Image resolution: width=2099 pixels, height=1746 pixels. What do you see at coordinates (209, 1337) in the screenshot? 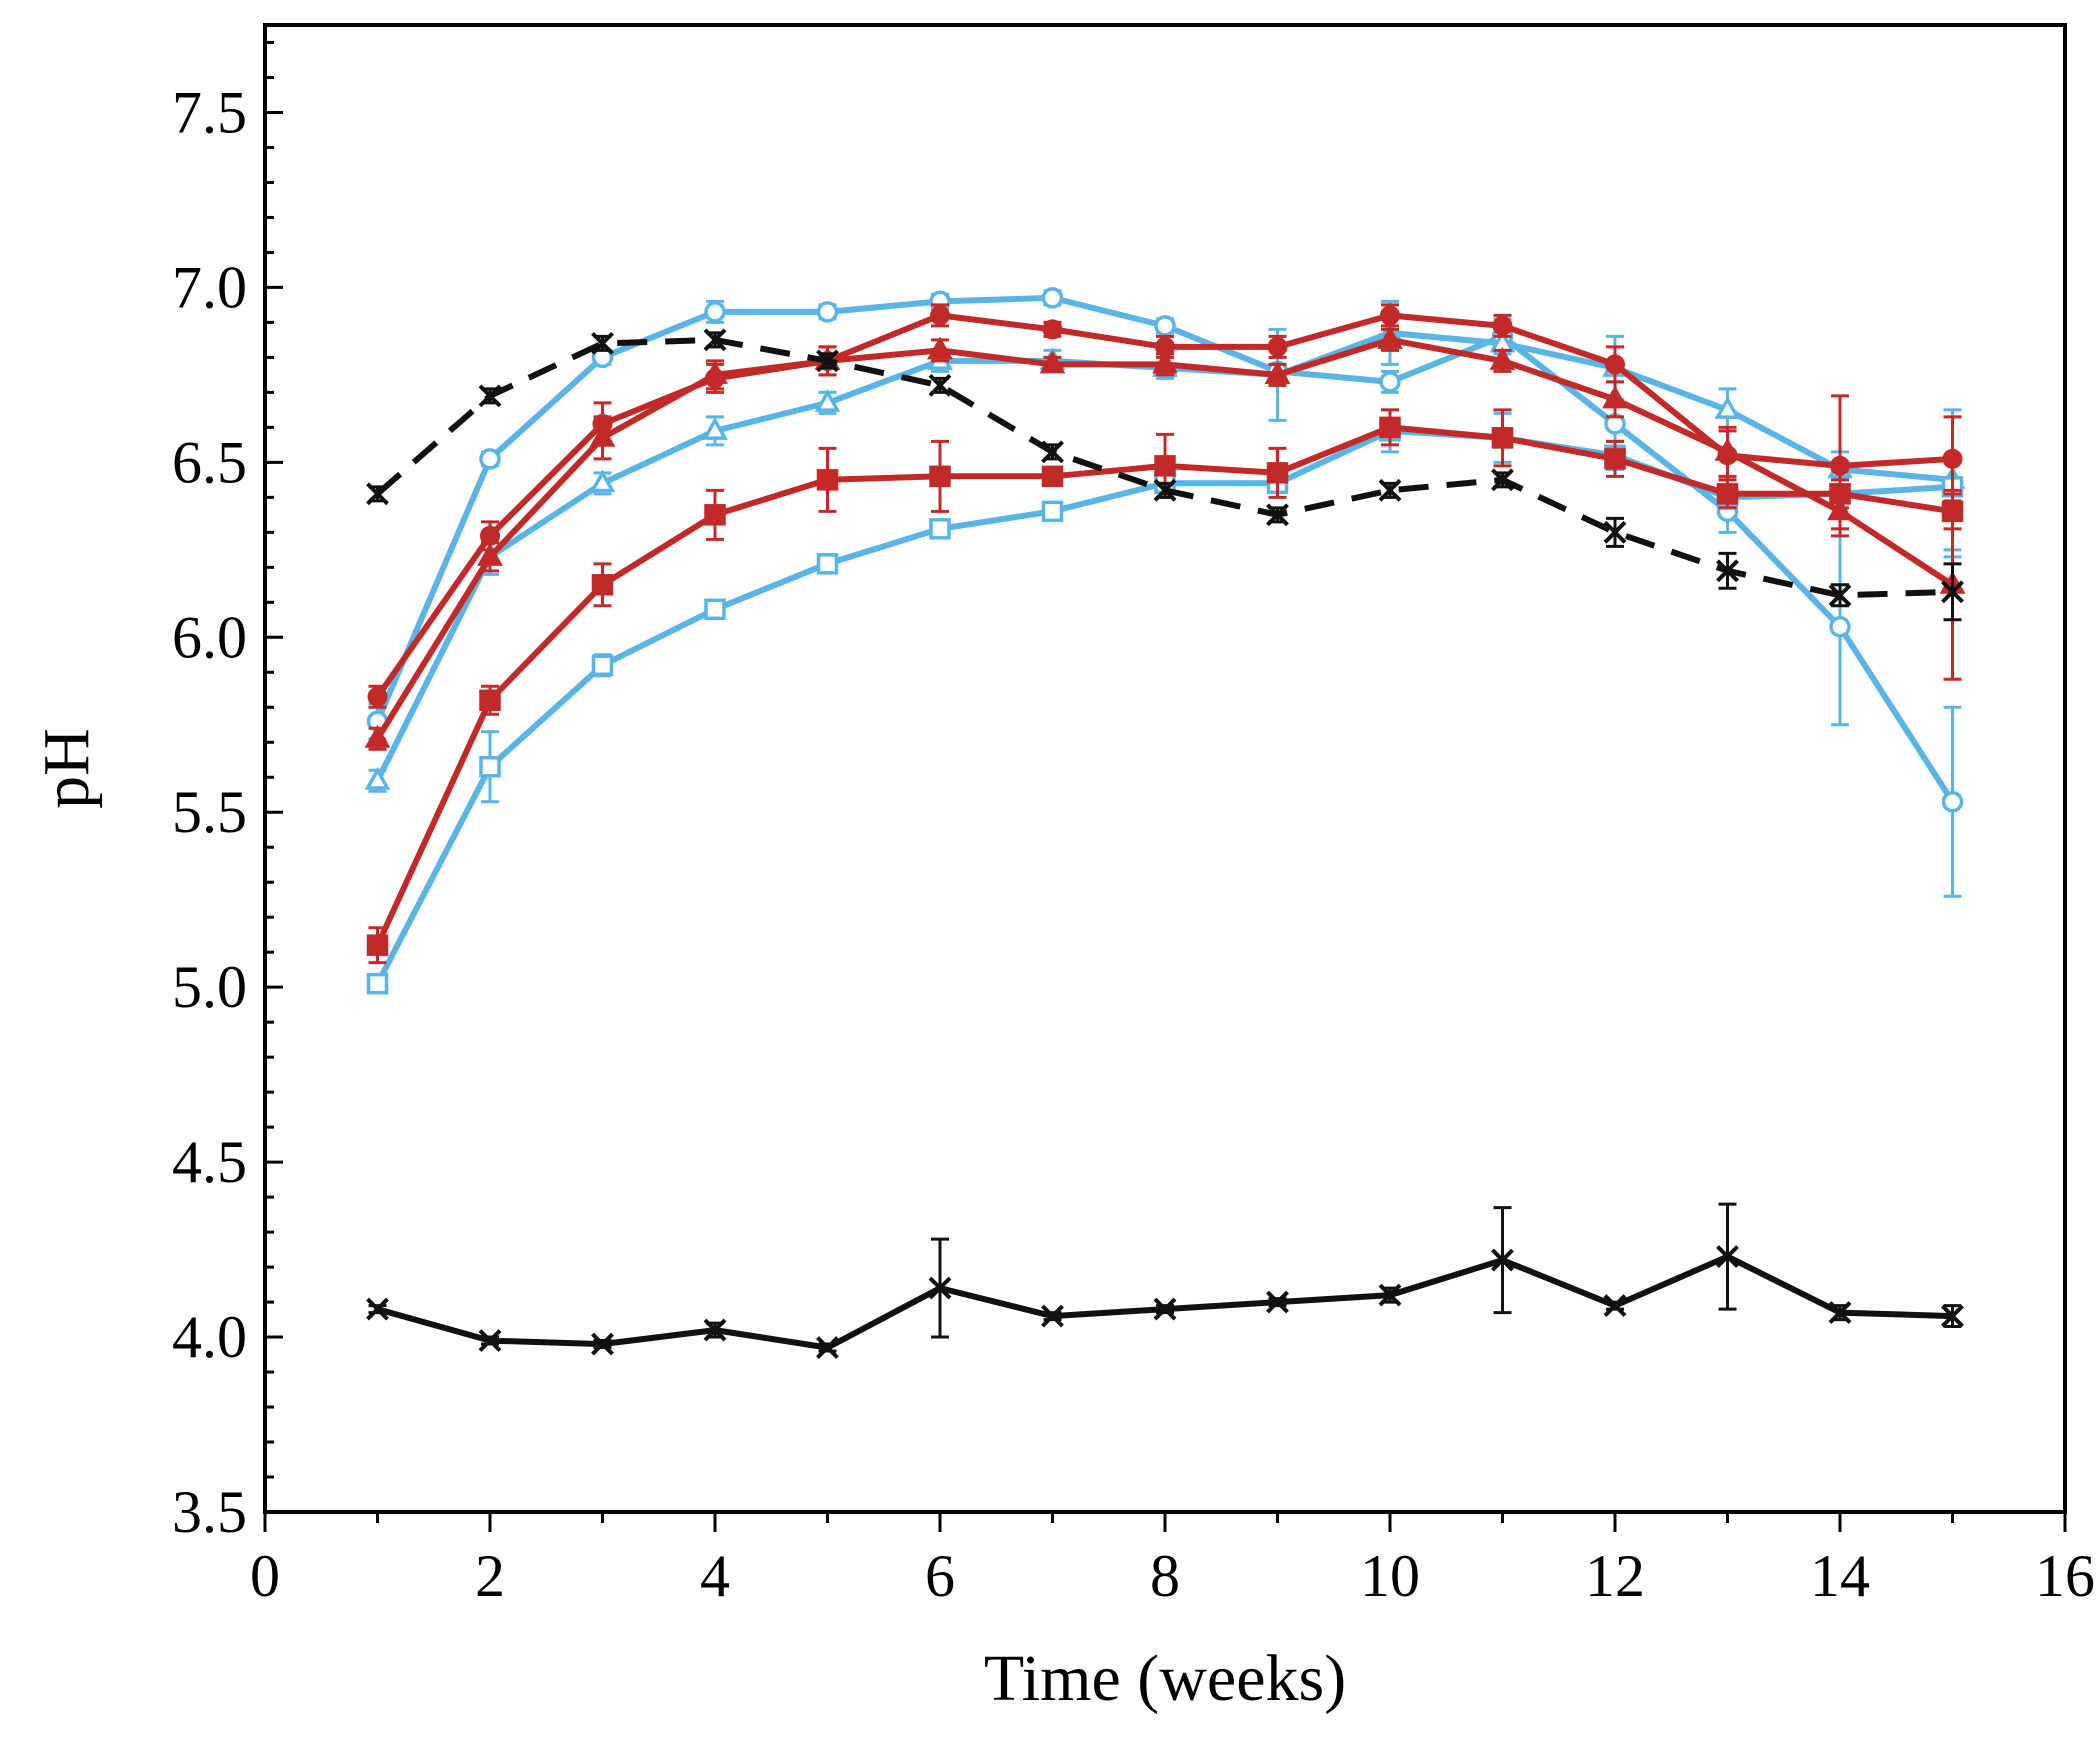
I see `y-tick-label: 4.0` at bounding box center [209, 1337].